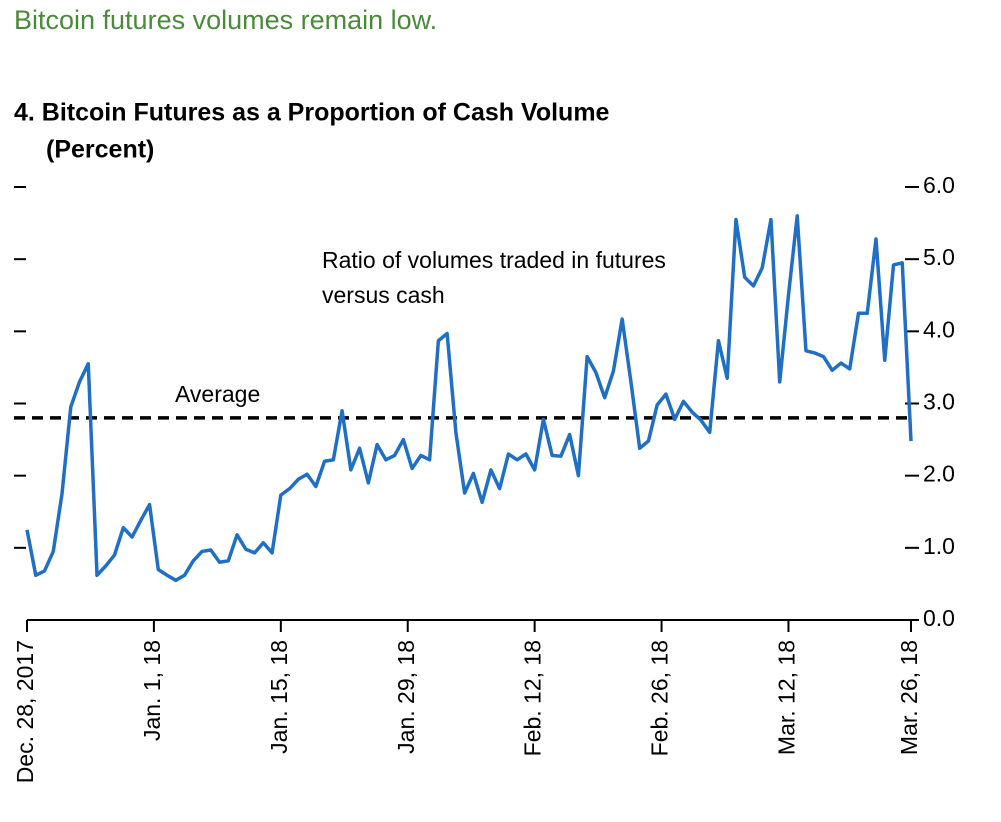 The image size is (1001, 822). Describe the element at coordinates (494, 260) in the screenshot. I see `annotation: Ratio of volumes traded in futures` at that location.